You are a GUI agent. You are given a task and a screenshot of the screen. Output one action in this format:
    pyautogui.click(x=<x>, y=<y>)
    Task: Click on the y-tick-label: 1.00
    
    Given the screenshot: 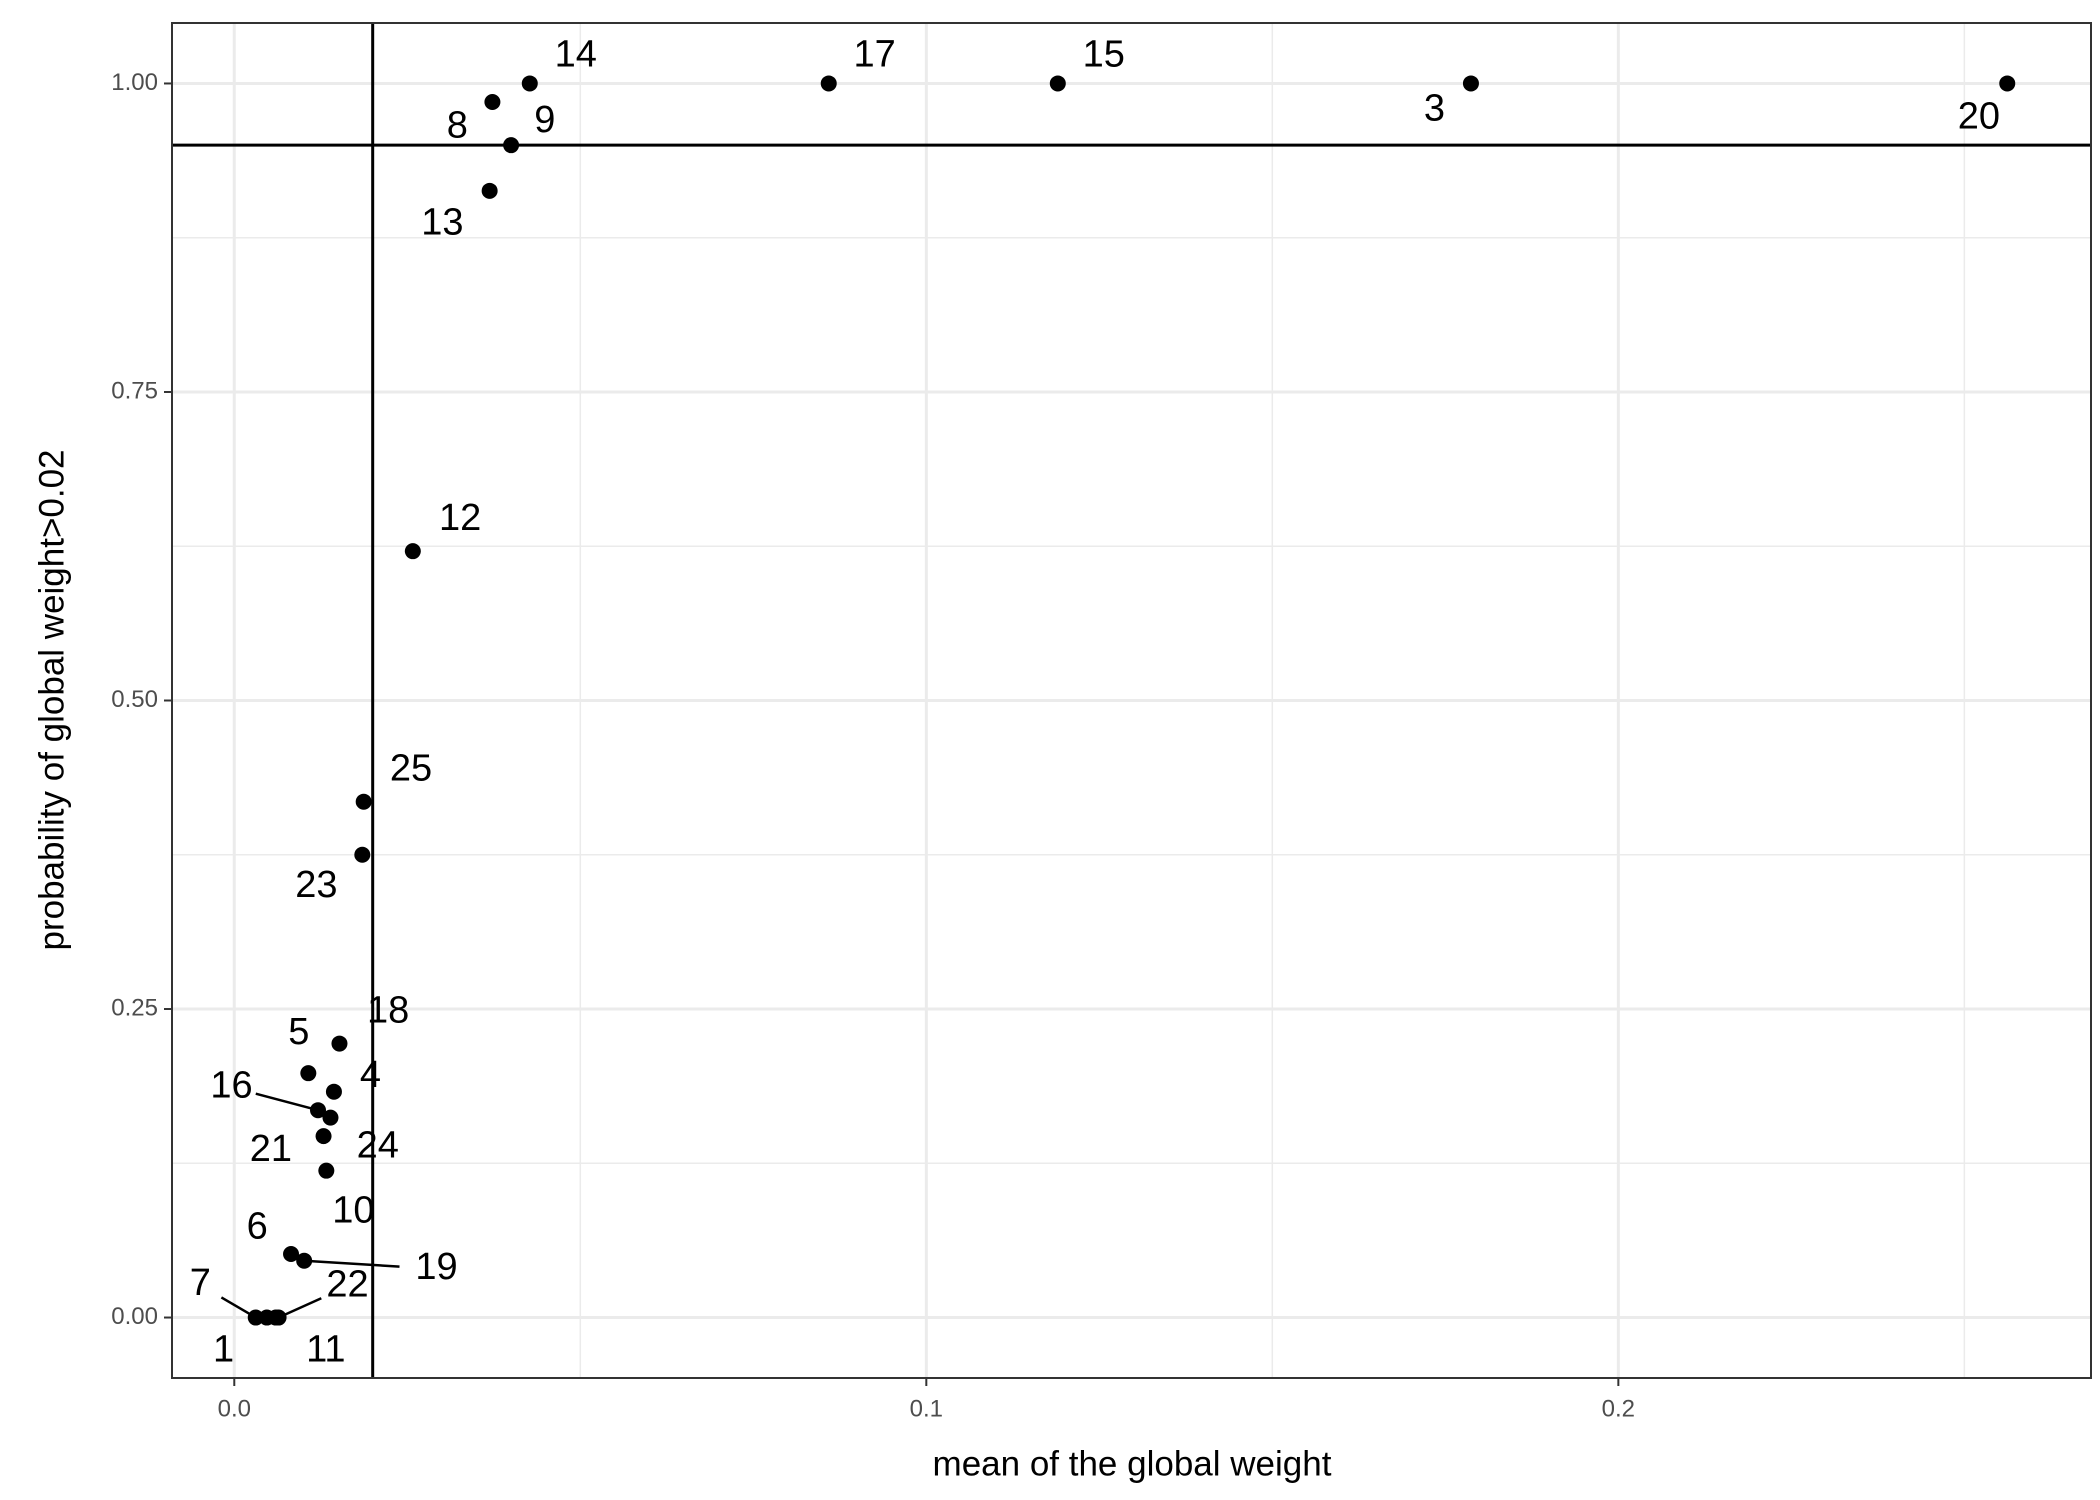 What is the action you would take?
    pyautogui.click(x=134, y=82)
    